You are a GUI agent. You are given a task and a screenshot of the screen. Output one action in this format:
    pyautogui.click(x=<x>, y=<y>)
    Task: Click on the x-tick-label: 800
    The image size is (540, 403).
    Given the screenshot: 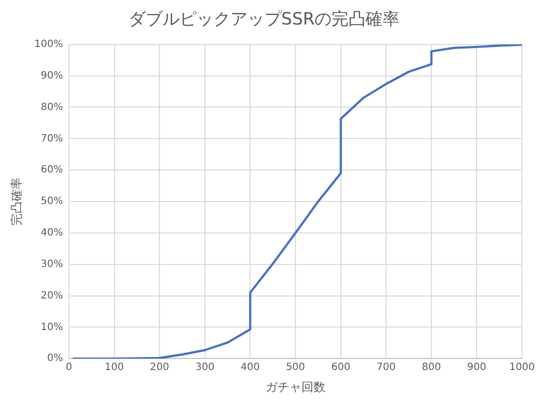 What is the action you would take?
    pyautogui.click(x=431, y=368)
    